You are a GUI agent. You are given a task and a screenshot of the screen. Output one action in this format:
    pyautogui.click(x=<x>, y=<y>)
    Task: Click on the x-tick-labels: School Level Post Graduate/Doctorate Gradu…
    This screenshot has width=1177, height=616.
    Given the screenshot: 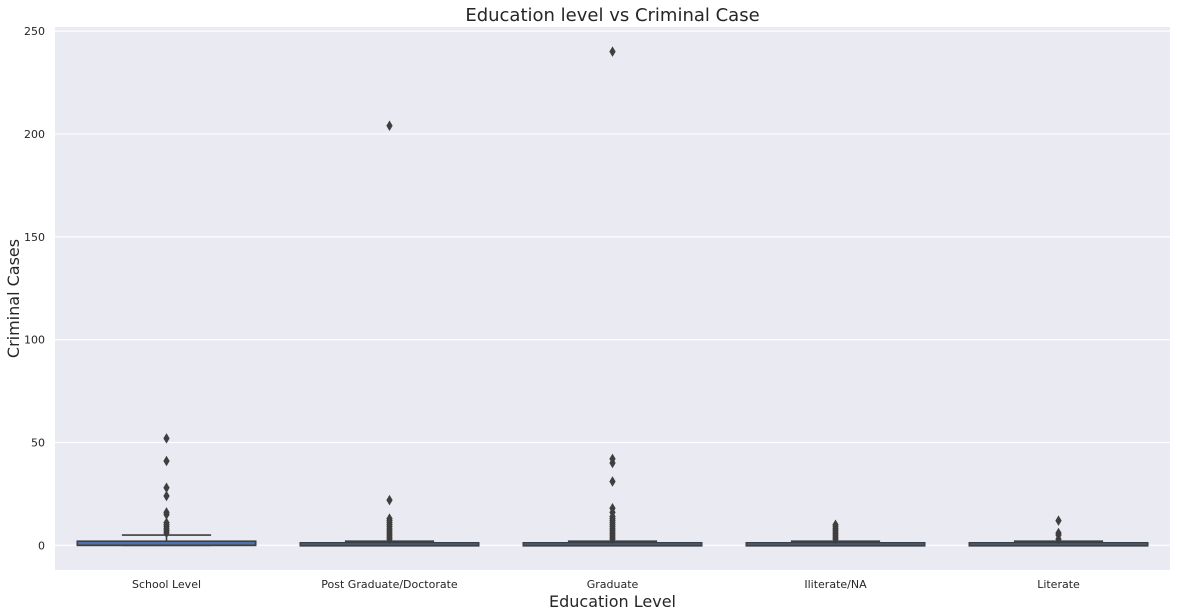 What is the action you would take?
    pyautogui.click(x=606, y=584)
    